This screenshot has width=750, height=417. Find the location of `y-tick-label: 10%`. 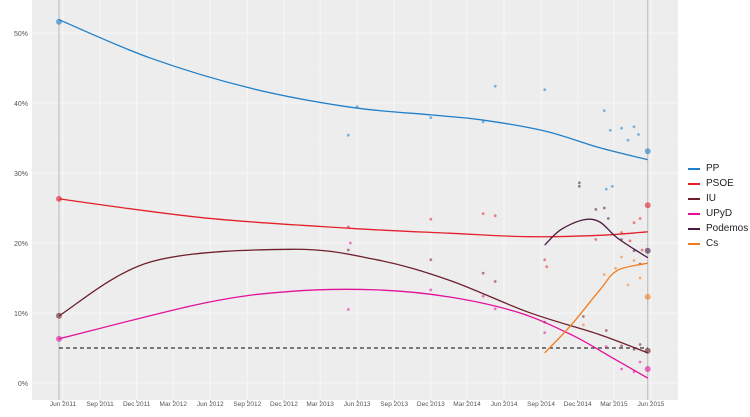

y-tick-label: 10% is located at coordinates (21, 314).